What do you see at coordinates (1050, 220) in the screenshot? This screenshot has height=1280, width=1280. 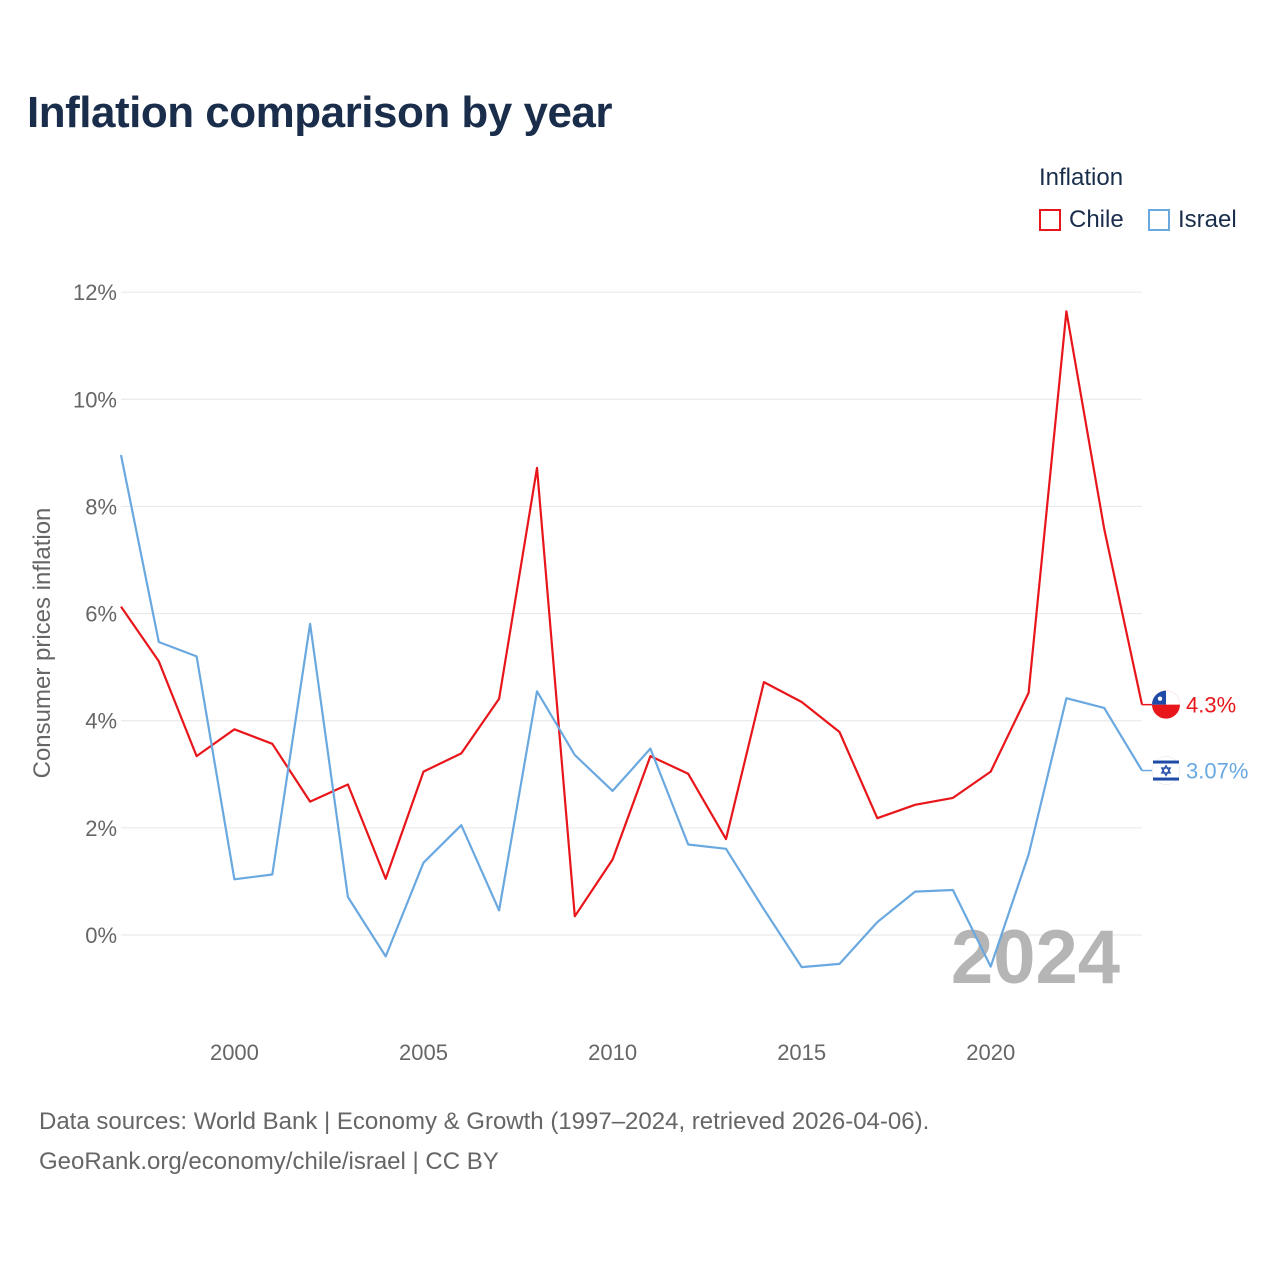 I see `legend-swatch-chile` at bounding box center [1050, 220].